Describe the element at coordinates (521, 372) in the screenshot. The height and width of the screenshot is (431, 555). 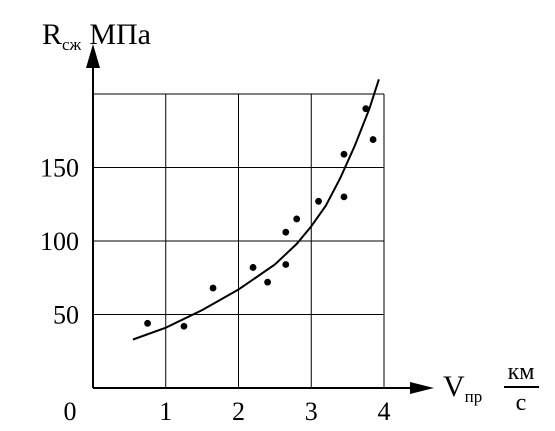
I see `x-axis-unit-numerator: км` at that location.